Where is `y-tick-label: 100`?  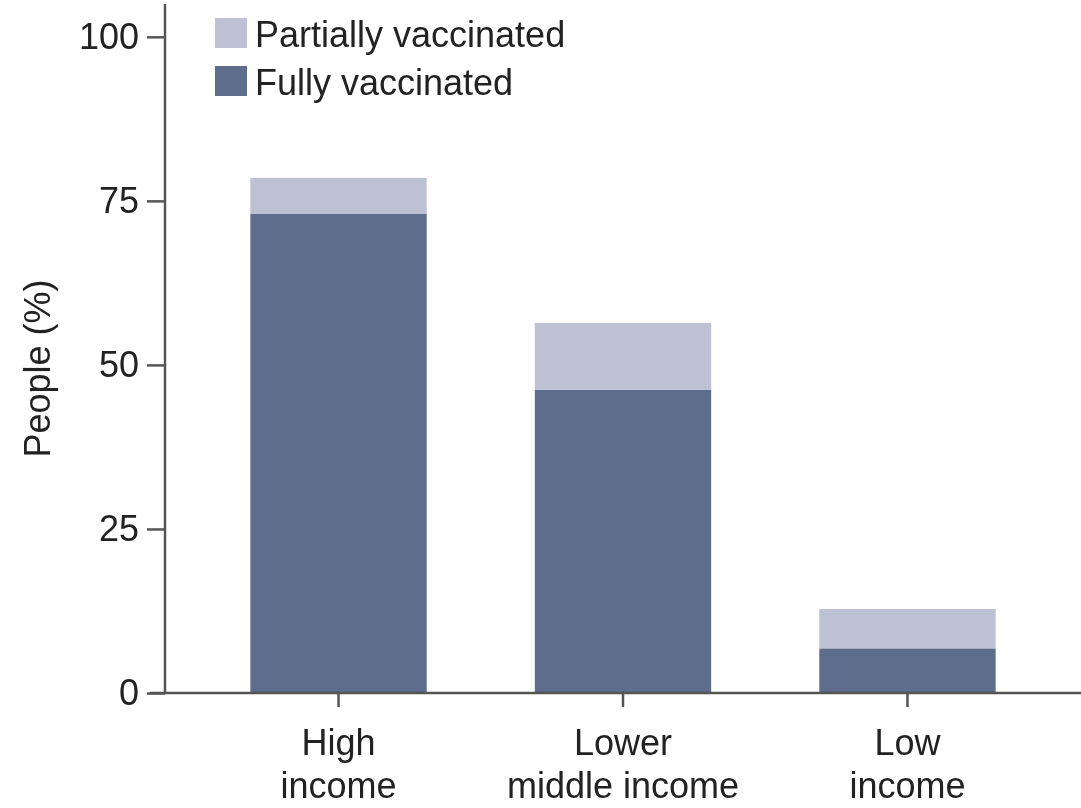 y-tick-label: 100 is located at coordinates (108, 36).